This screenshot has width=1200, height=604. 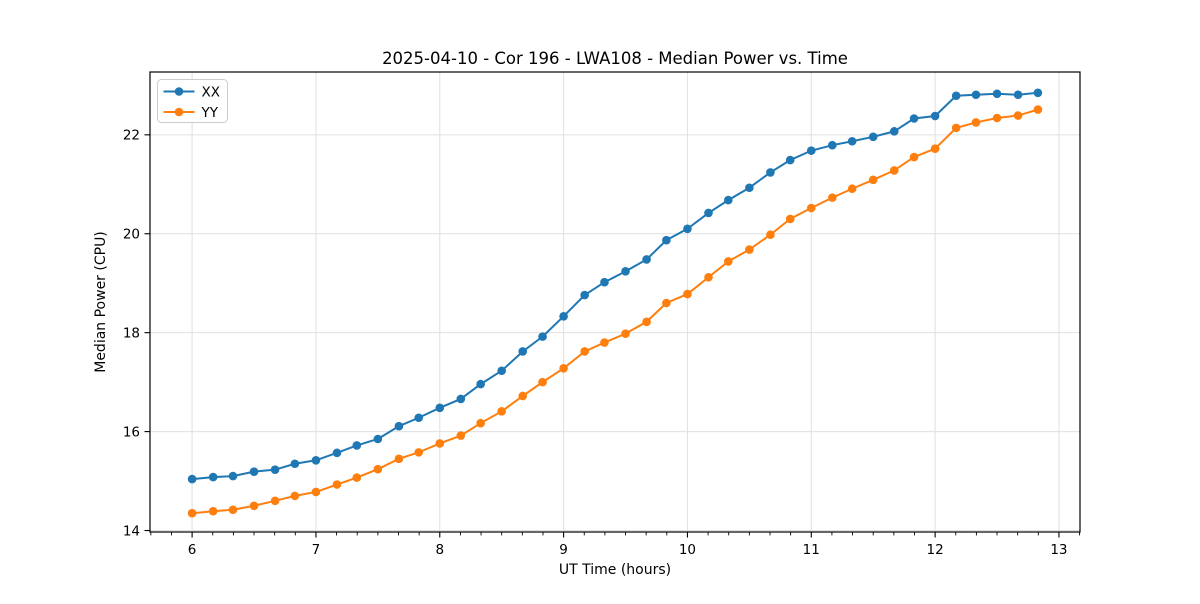 I want to click on y-axis-label: Median Power (CPU), so click(x=101, y=302).